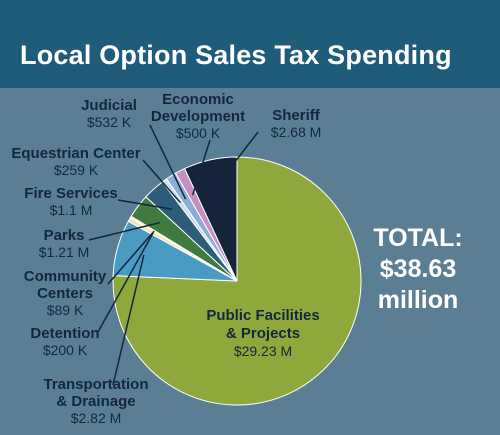 This screenshot has width=500, height=435. I want to click on chart-title: Local Option Sales Tax Spending, so click(236, 55).